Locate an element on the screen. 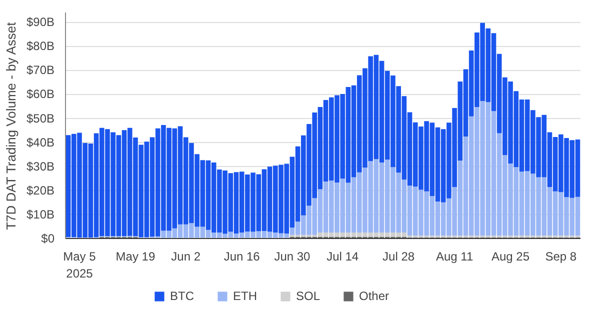 The width and height of the screenshot is (600, 333). y-tick-label: $0 is located at coordinates (48, 239).